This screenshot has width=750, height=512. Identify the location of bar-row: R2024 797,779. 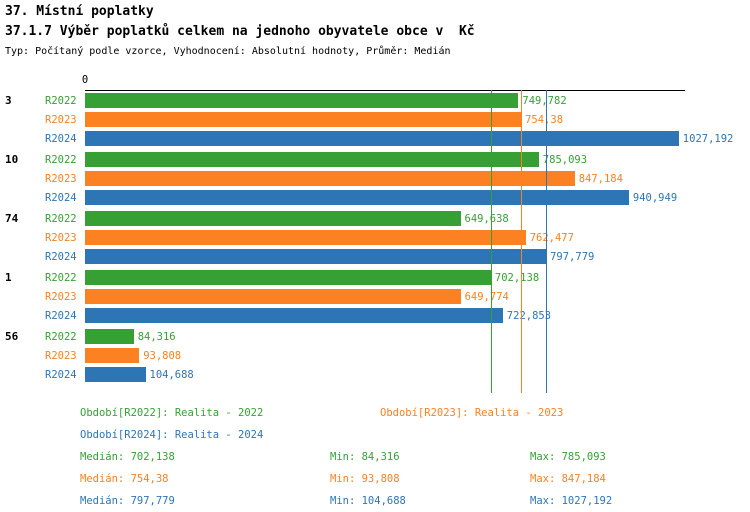
(365, 256).